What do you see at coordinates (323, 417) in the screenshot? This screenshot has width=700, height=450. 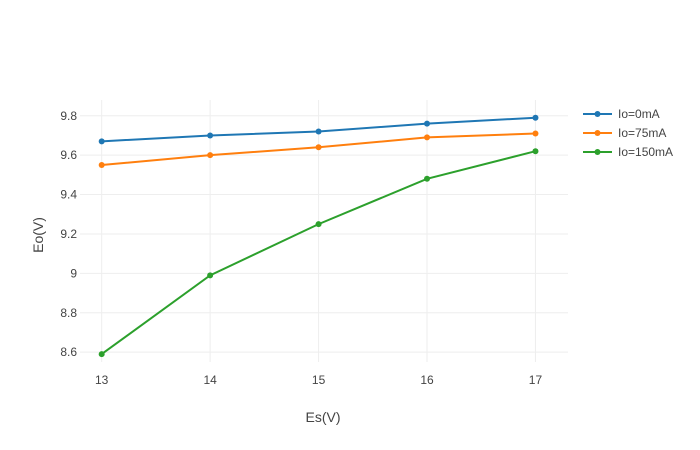 I see `x-axis-title: Es(V)` at bounding box center [323, 417].